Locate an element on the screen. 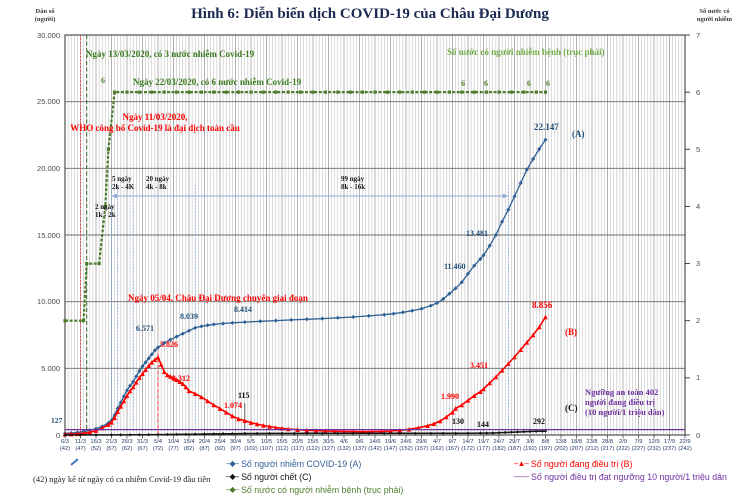  x-axis-label: 13/8 (202) is located at coordinates (561, 446).